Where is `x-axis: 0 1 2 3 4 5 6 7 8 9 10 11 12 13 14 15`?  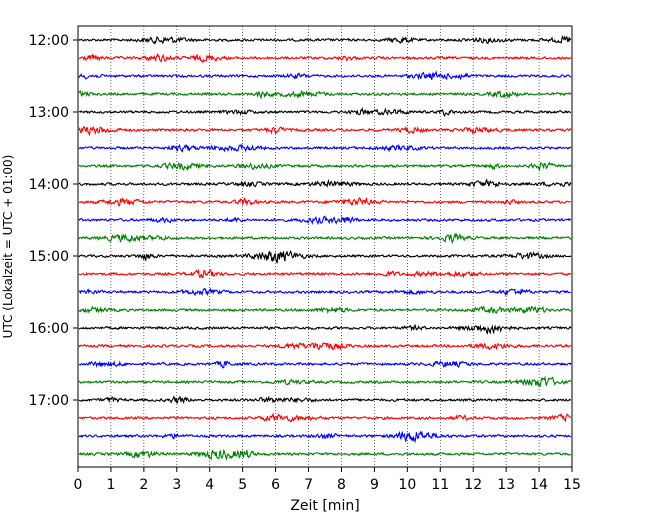 x-axis: 0 1 2 3 4 5 6 7 8 9 10 11 12 13 14 15 is located at coordinates (327, 480).